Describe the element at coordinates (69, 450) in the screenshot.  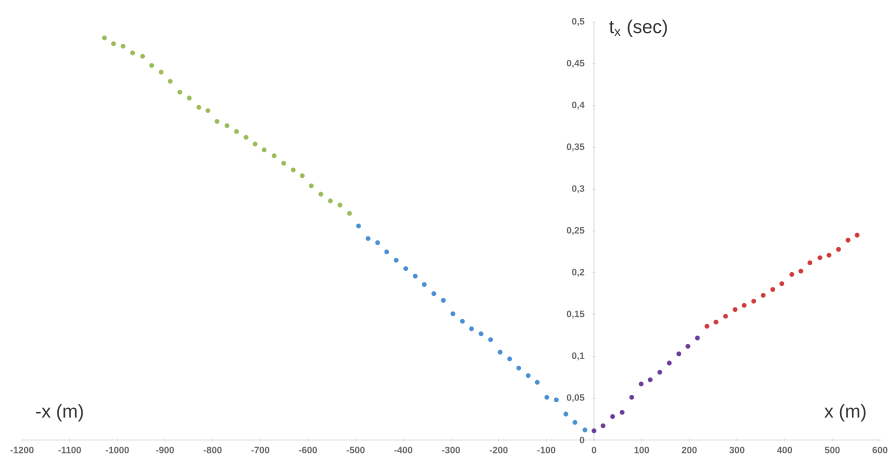
I see `x-tick-label: -1100` at that location.